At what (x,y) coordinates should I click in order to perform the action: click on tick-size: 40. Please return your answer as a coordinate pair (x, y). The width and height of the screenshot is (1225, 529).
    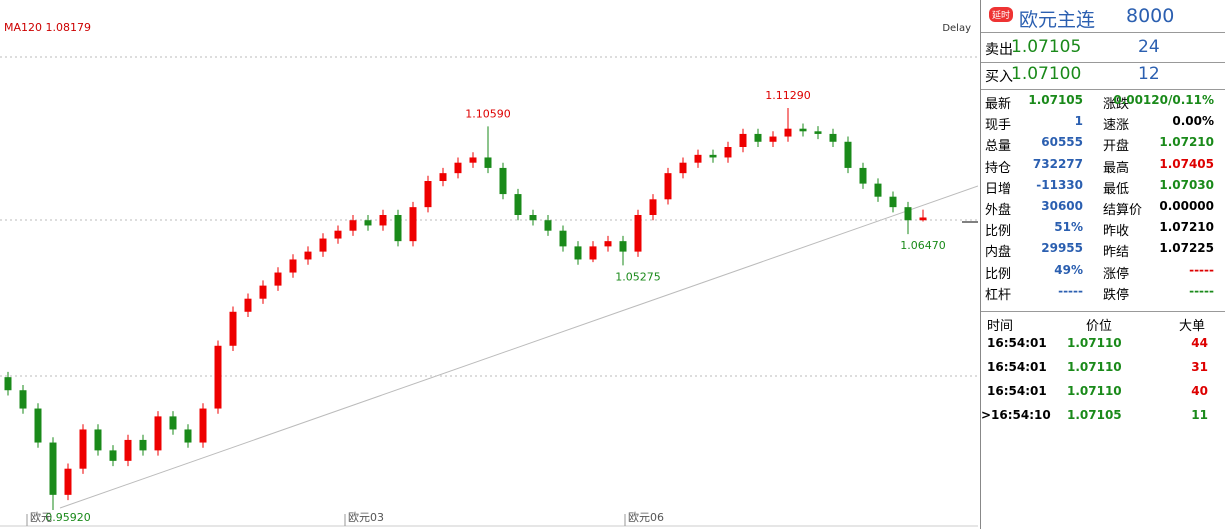
    Looking at the image, I should click on (1199, 391).